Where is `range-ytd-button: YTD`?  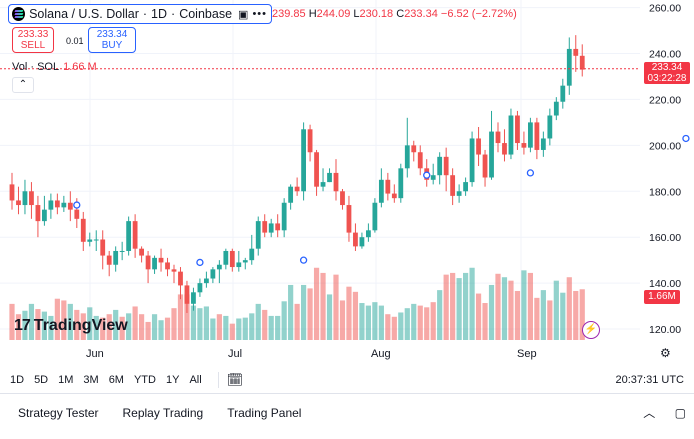 range-ytd-button: YTD is located at coordinates (144, 379).